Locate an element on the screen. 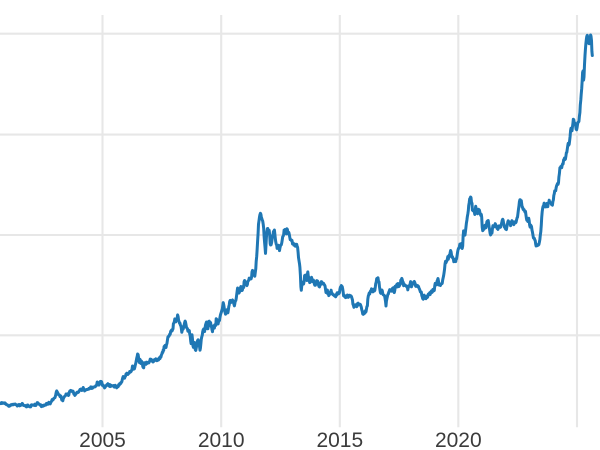 Image resolution: width=600 pixels, height=450 pixels. svg-text: 2020 is located at coordinates (458, 439).